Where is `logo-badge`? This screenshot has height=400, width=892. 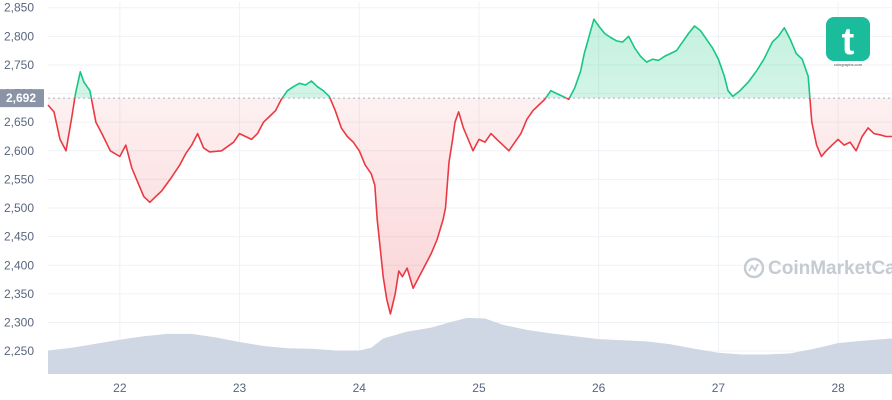 logo-badge is located at coordinates (848, 39).